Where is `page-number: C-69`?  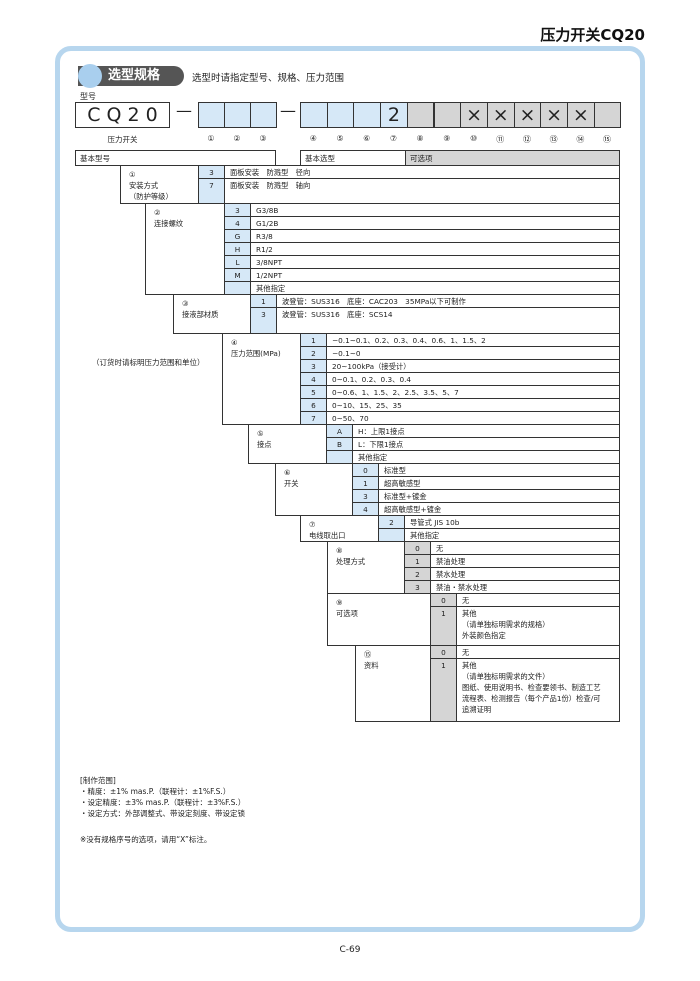 page-number: C-69 is located at coordinates (350, 950).